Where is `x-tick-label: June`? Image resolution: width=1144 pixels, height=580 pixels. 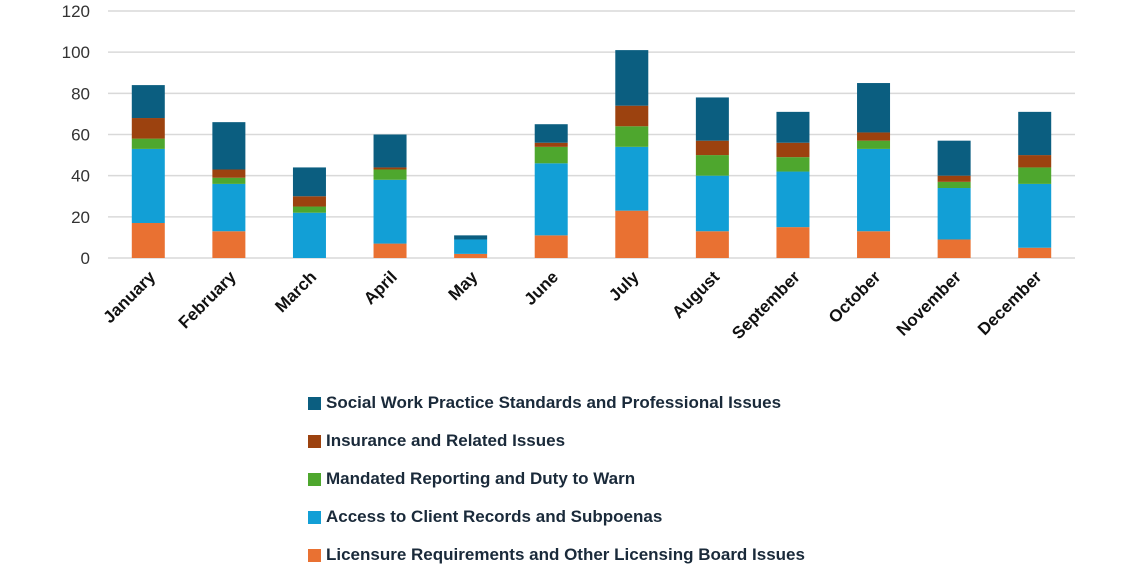 x-tick-label: June is located at coordinates (541, 287).